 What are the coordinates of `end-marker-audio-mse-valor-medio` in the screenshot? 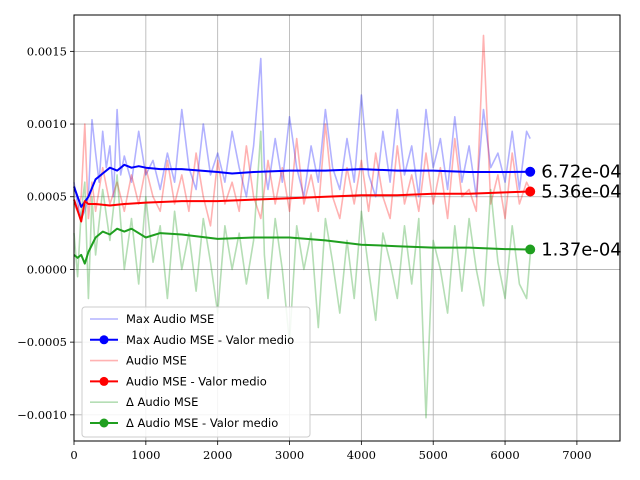 It's located at (530, 191).